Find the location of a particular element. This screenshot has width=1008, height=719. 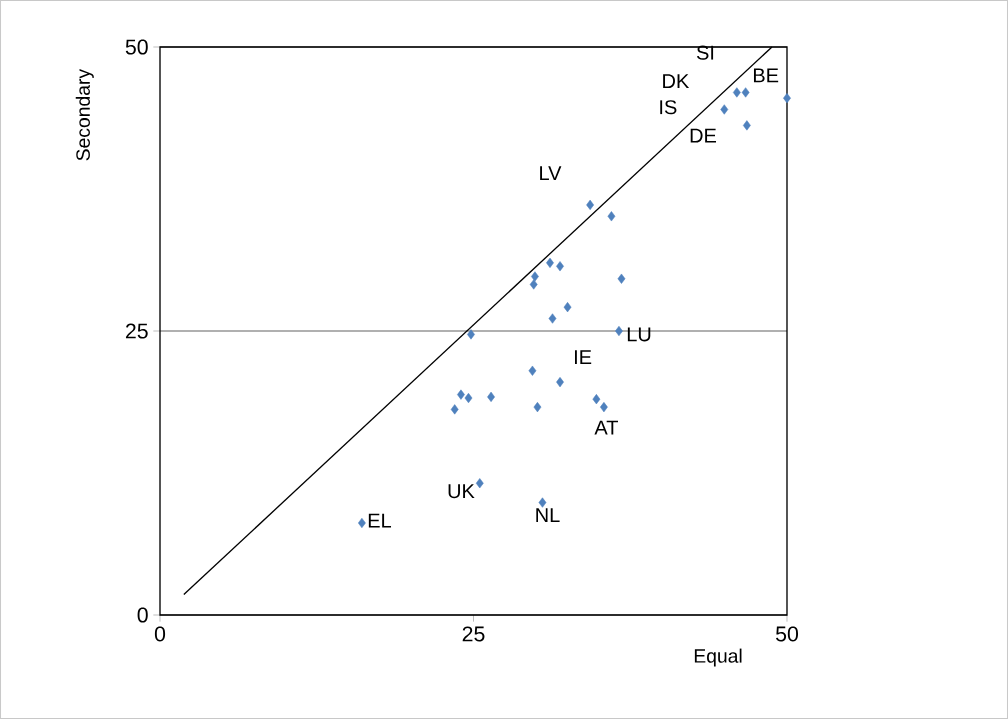

annotation: LV is located at coordinates (551, 173).